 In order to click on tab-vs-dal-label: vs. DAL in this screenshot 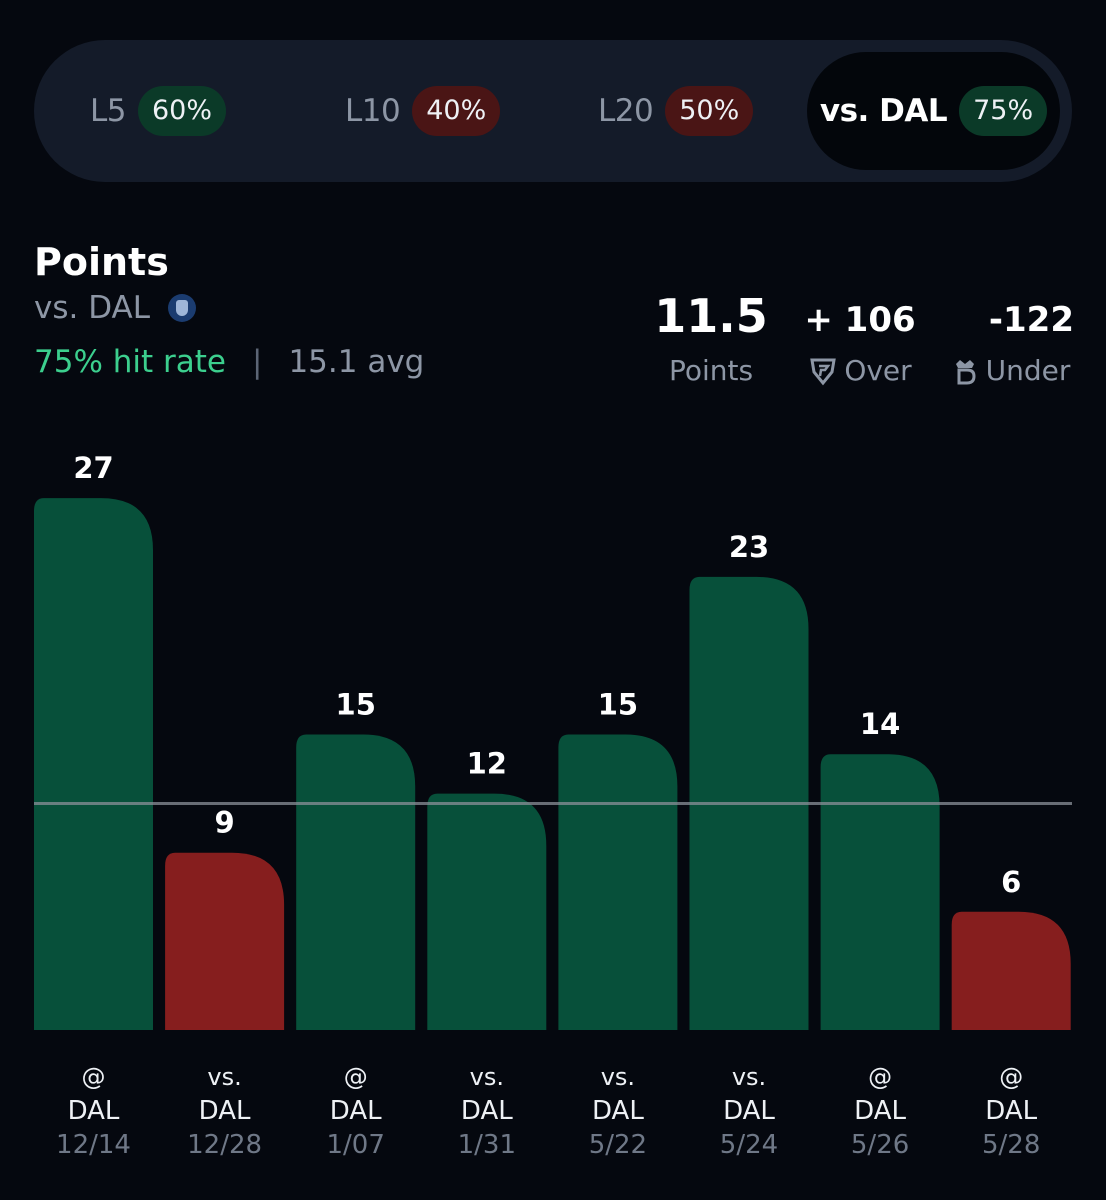, I will do `click(883, 111)`.